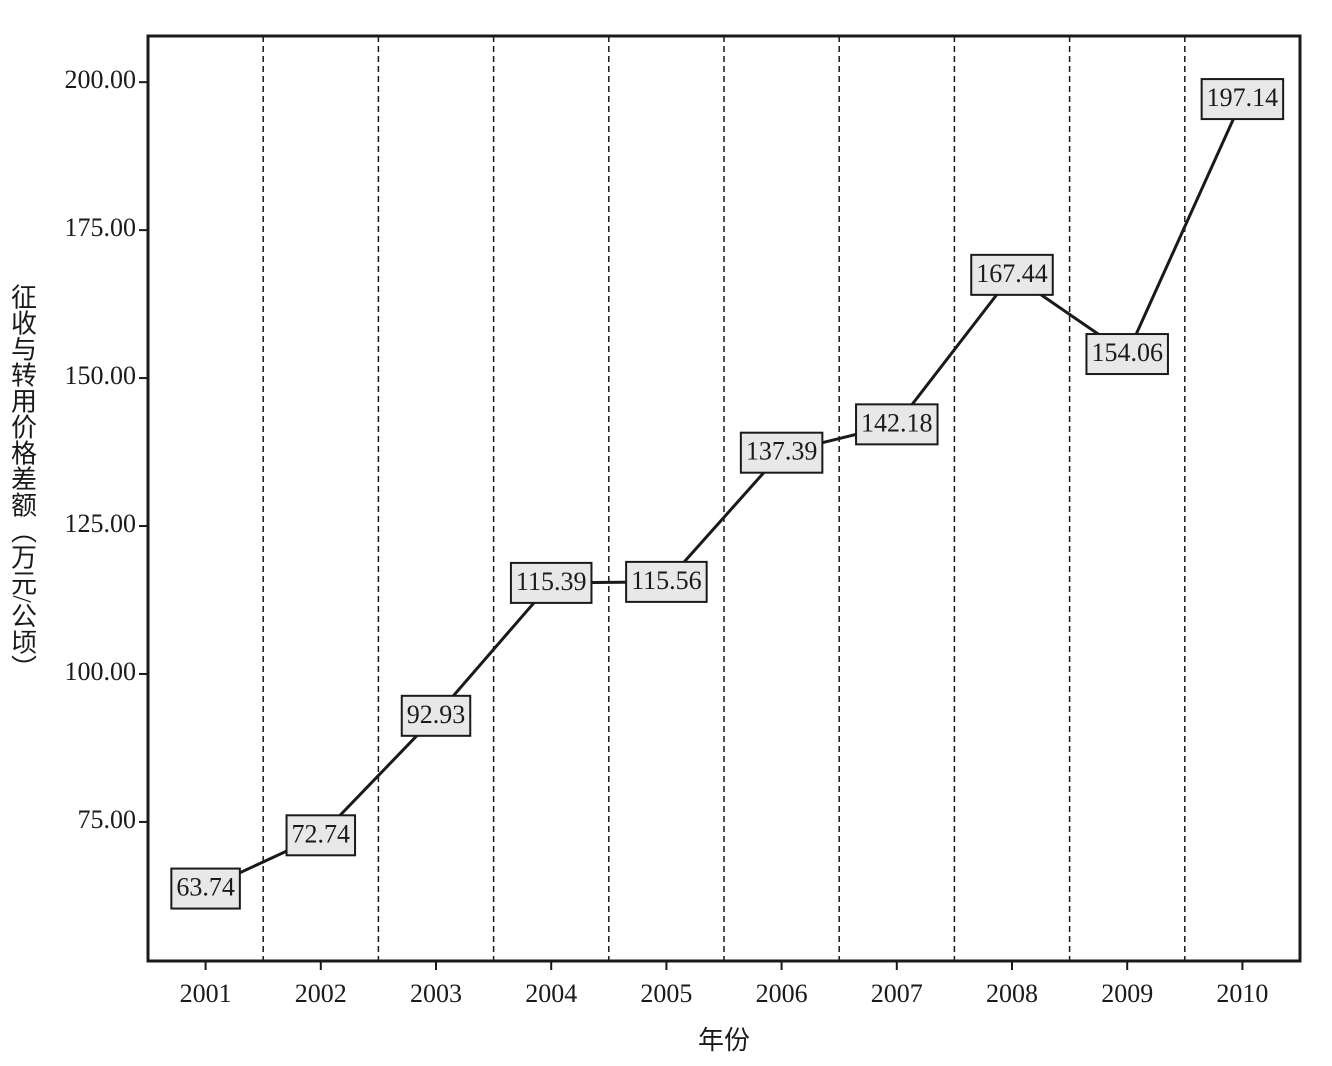  Describe the element at coordinates (101, 523) in the screenshot. I see `y-tick-label: 125.00` at that location.